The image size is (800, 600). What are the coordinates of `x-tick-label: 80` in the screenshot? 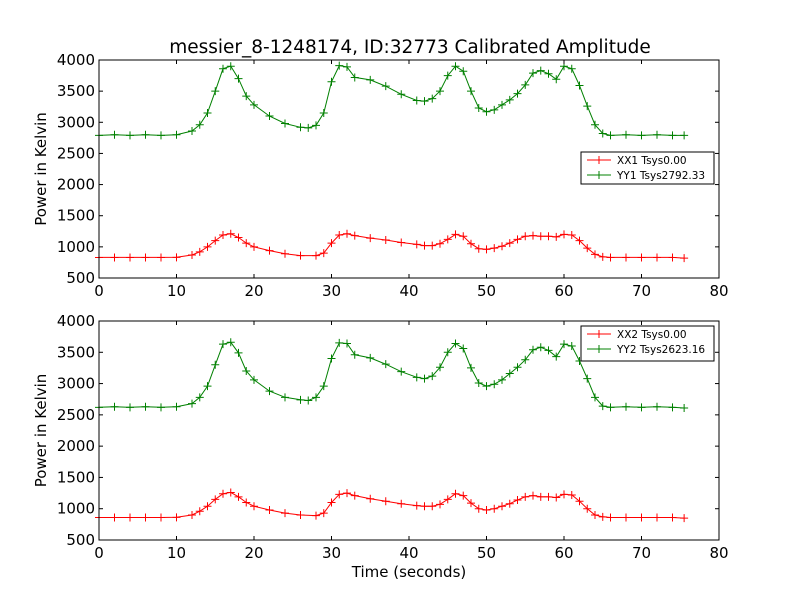 It's located at (718, 553).